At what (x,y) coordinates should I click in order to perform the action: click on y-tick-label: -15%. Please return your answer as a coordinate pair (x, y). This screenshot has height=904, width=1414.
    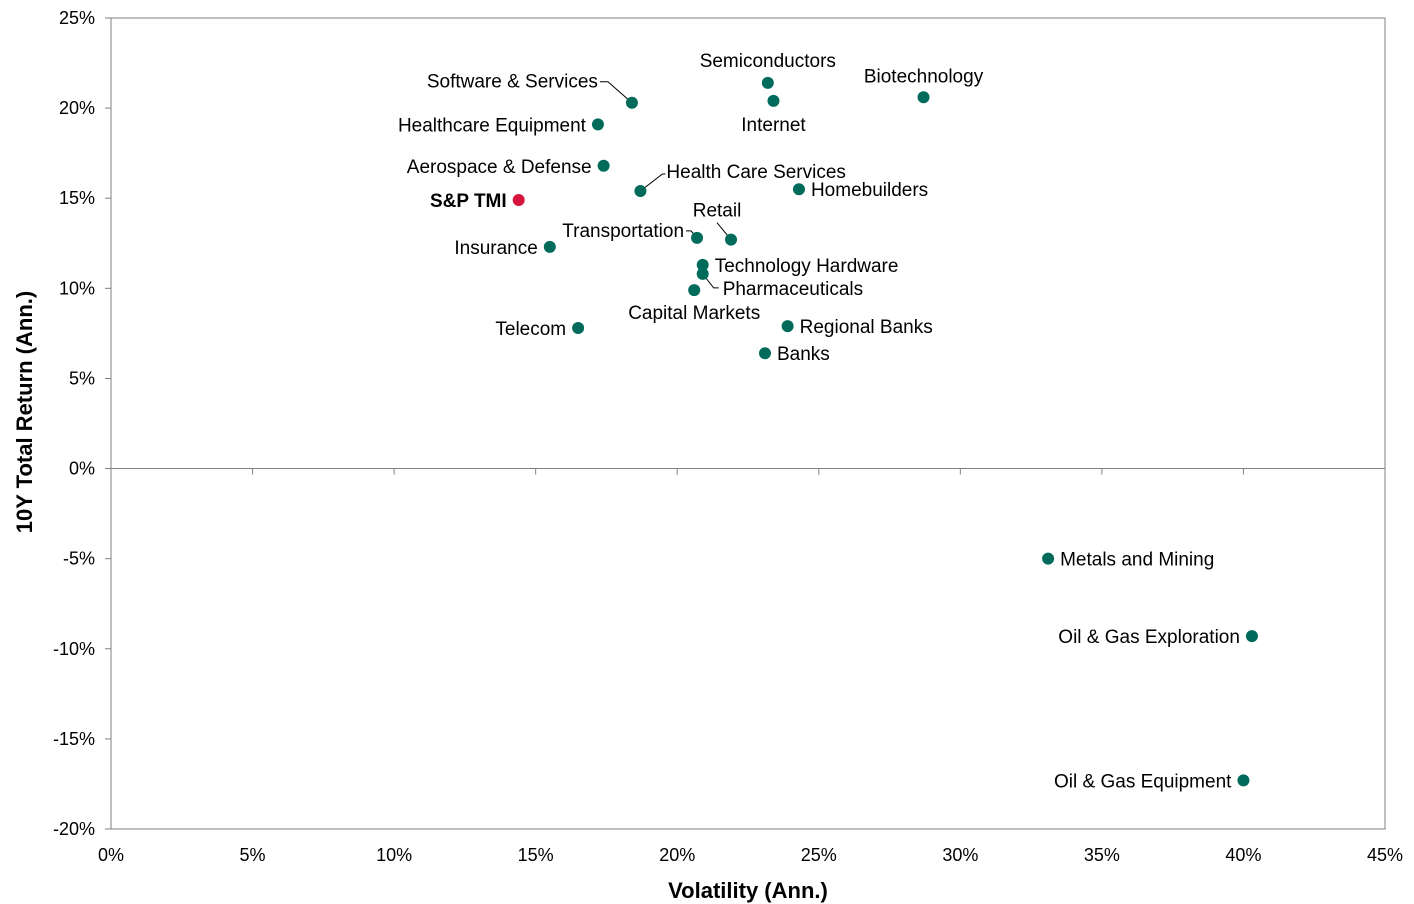
    Looking at the image, I should click on (74, 739).